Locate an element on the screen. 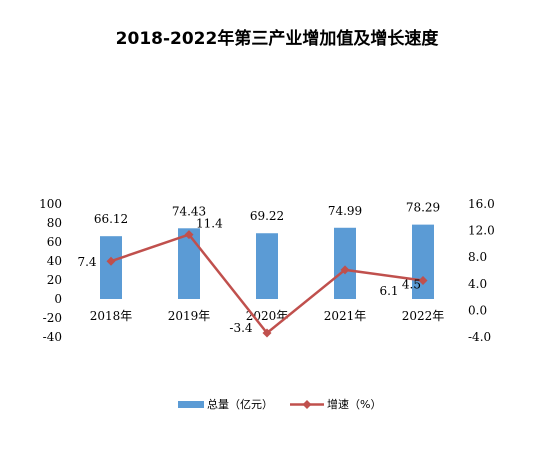  left-tick-label: 60 is located at coordinates (54, 242).